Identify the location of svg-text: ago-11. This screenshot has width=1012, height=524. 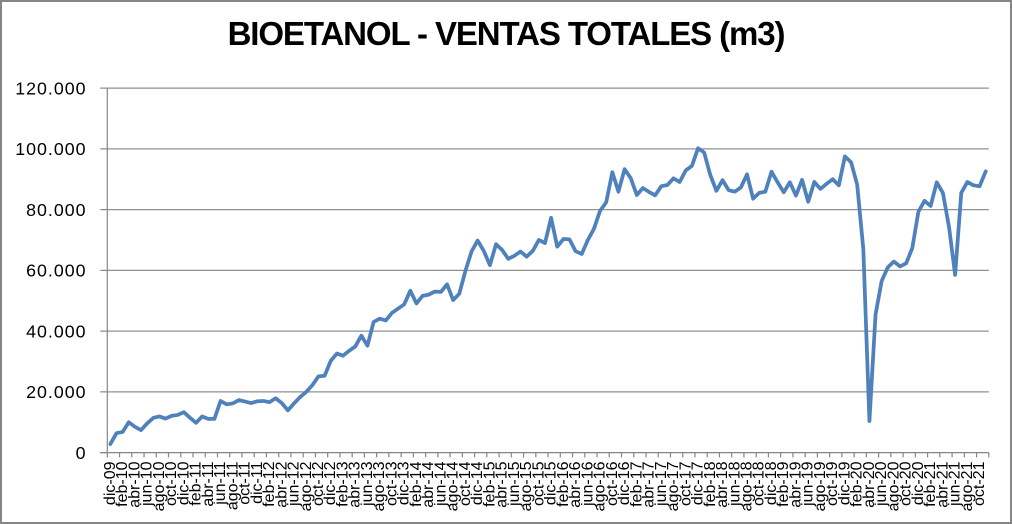
(232, 485).